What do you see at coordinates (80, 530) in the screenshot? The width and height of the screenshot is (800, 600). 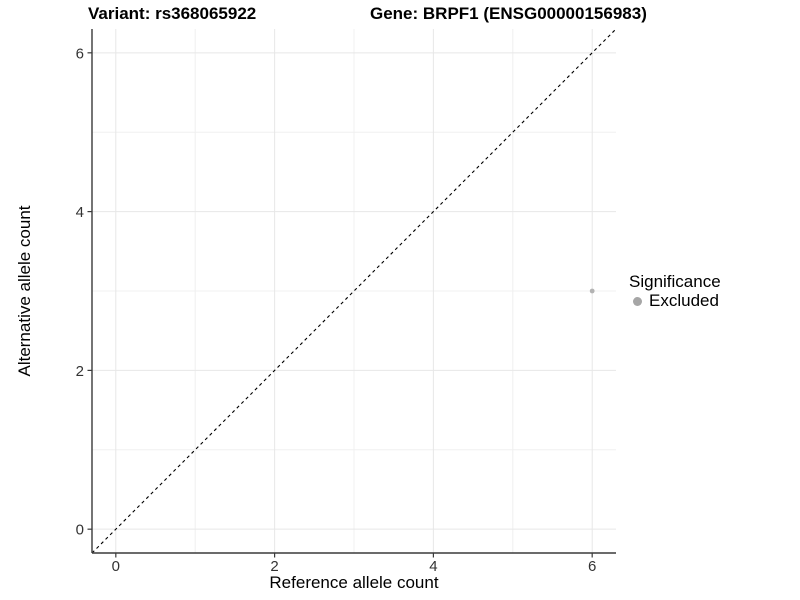 I see `y-tick-label: 0` at bounding box center [80, 530].